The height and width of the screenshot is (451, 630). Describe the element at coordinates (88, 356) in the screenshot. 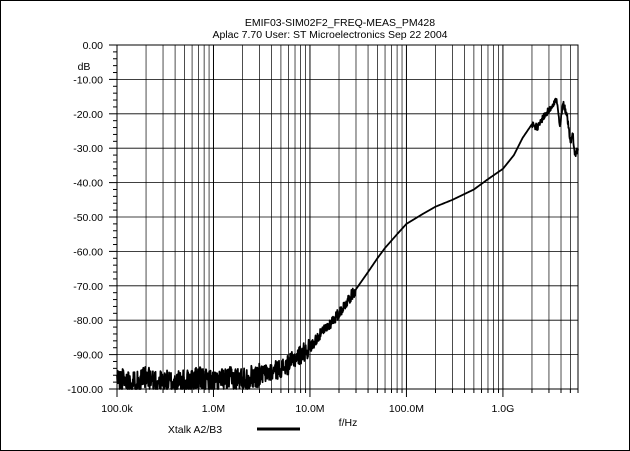

I see `y-tick-label: -90.00` at that location.